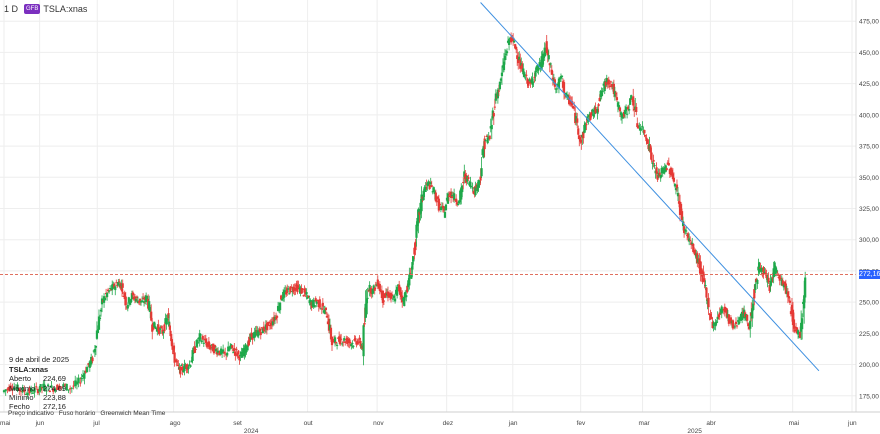 The height and width of the screenshot is (434, 880). I want to click on timezone-label: Fuso horário, so click(77, 413).